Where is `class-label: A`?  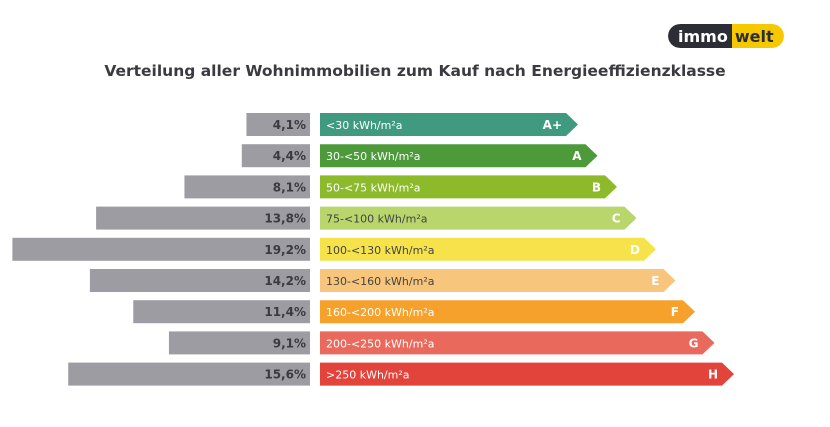 class-label: A is located at coordinates (577, 156).